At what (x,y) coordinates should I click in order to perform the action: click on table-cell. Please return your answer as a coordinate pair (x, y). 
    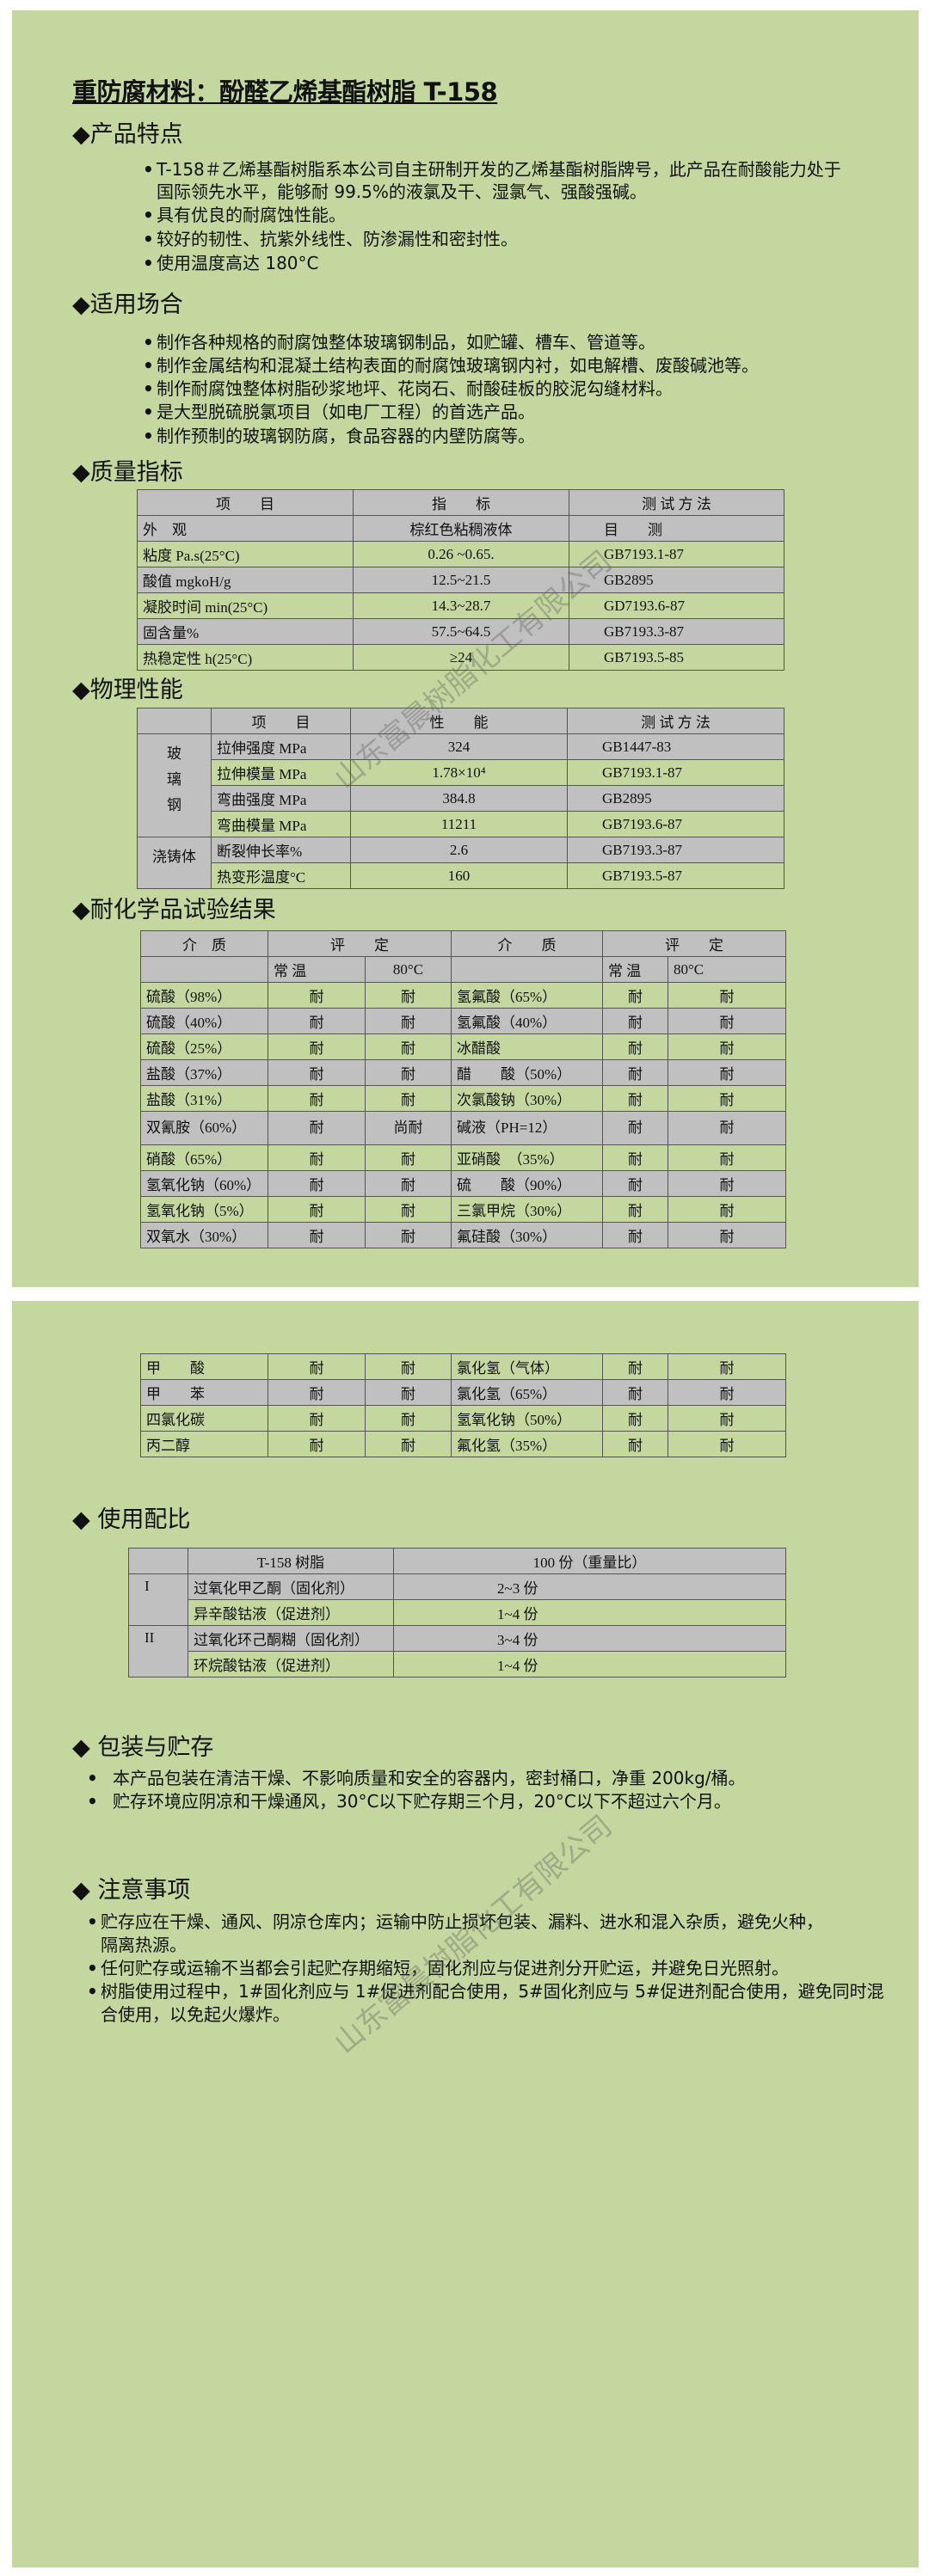
    Looking at the image, I should click on (174, 721).